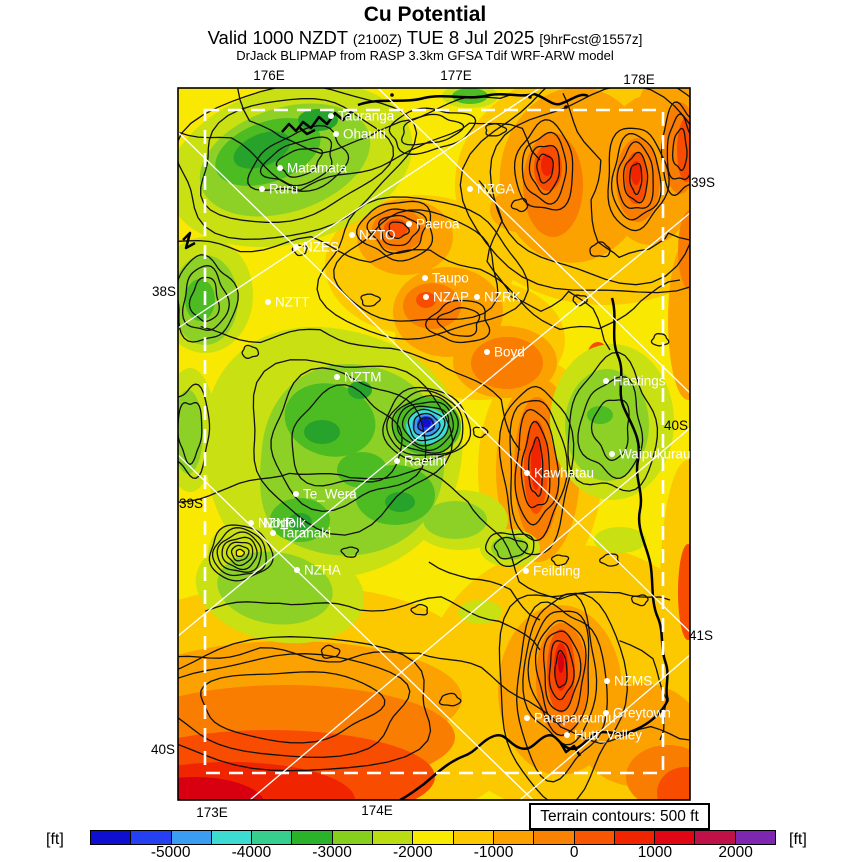  I want to click on station-marker: NZAP, so click(446, 297).